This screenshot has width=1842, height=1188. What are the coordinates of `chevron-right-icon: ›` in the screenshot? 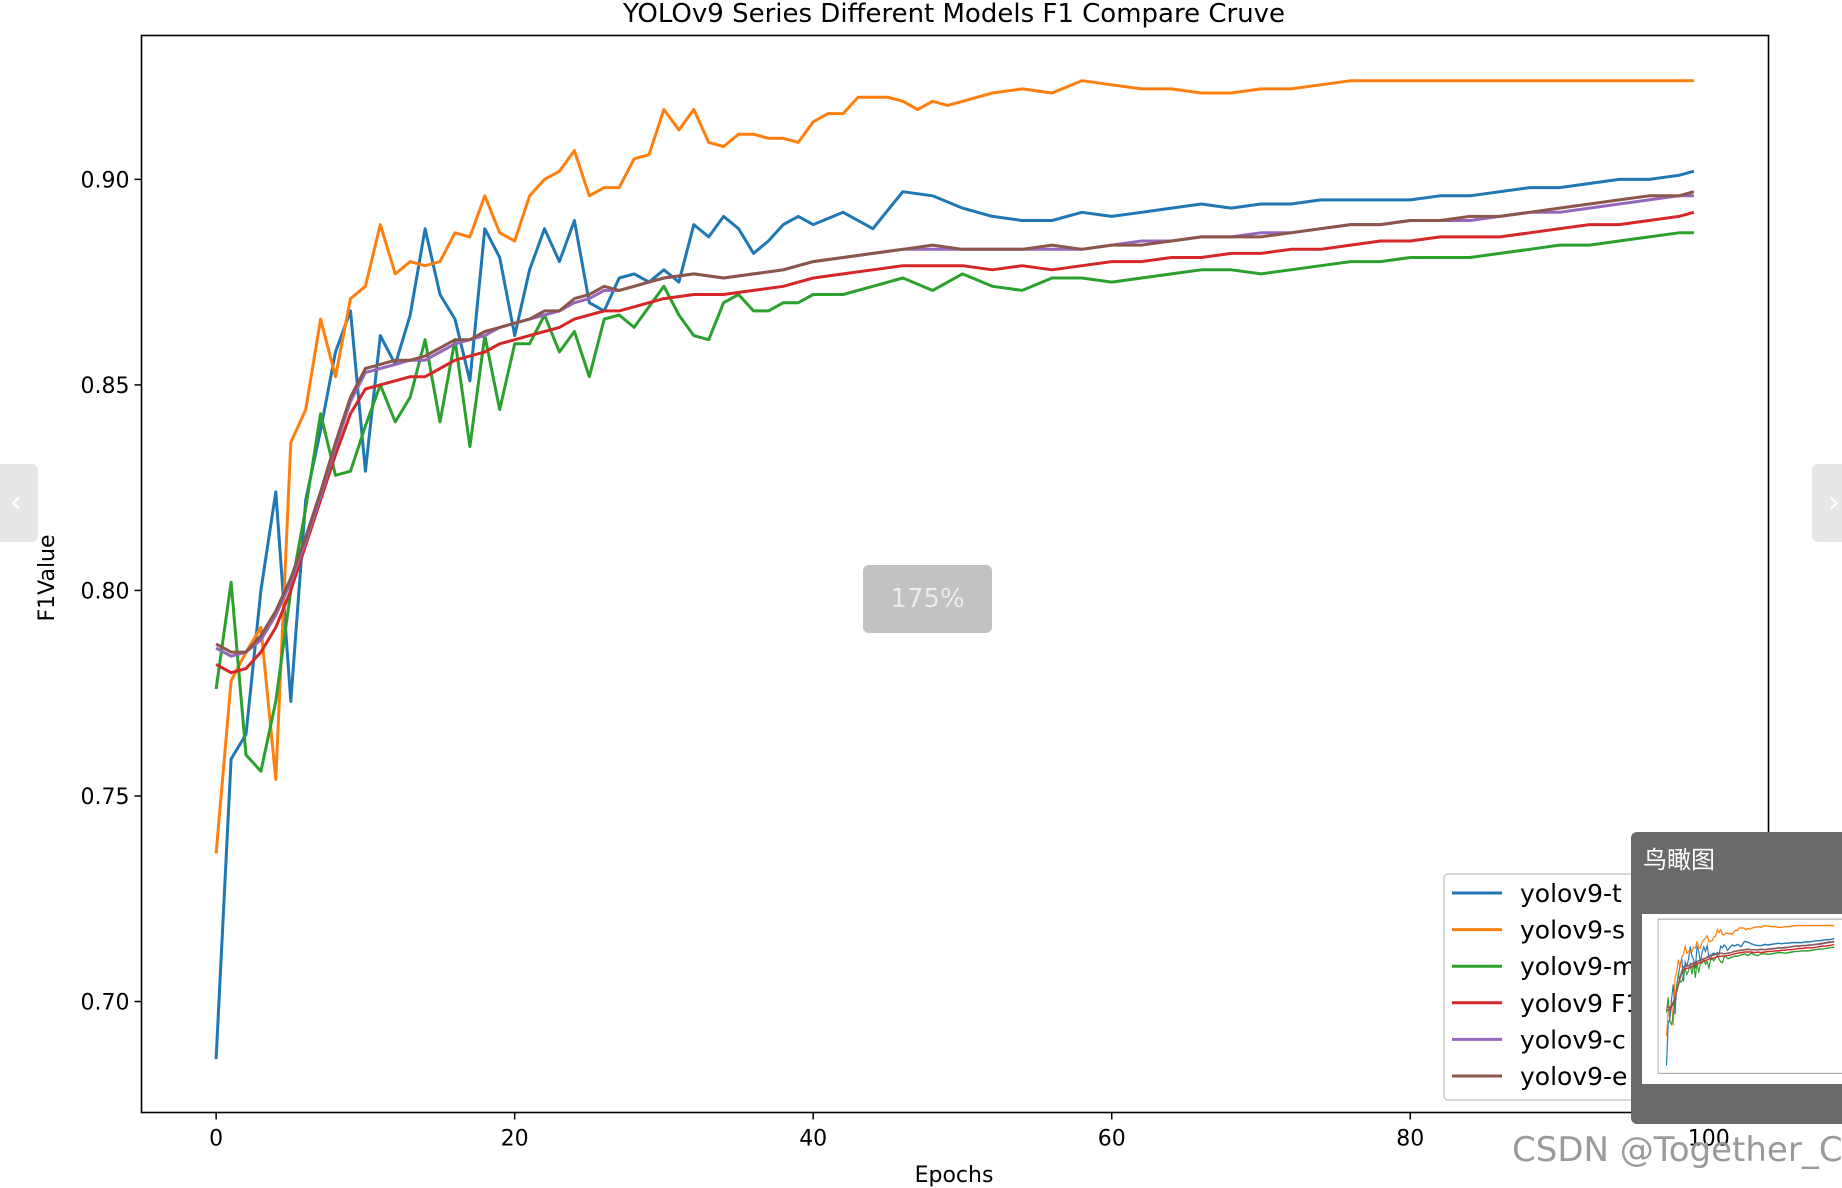 It's located at (1834, 502).